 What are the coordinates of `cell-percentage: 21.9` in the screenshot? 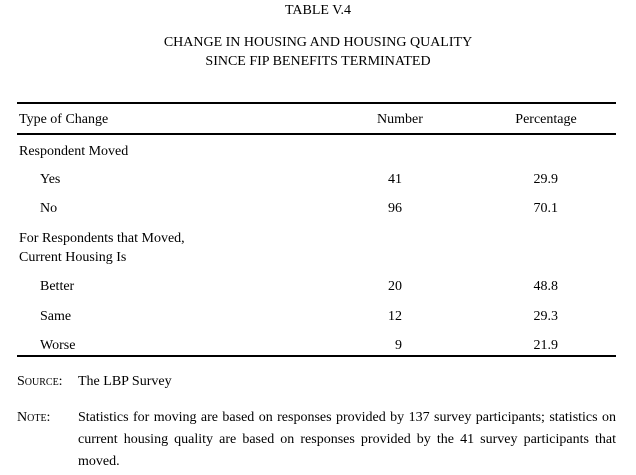 It's located at (546, 345).